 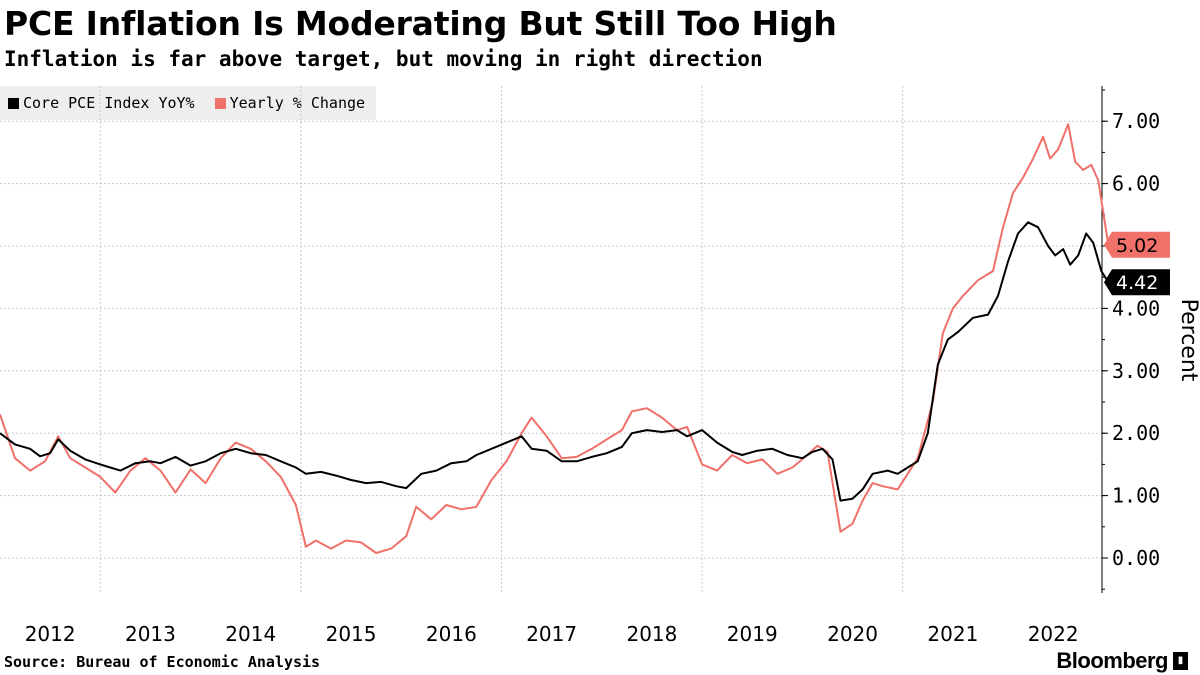 What do you see at coordinates (451, 634) in the screenshot?
I see `x-tick-label: 2016` at bounding box center [451, 634].